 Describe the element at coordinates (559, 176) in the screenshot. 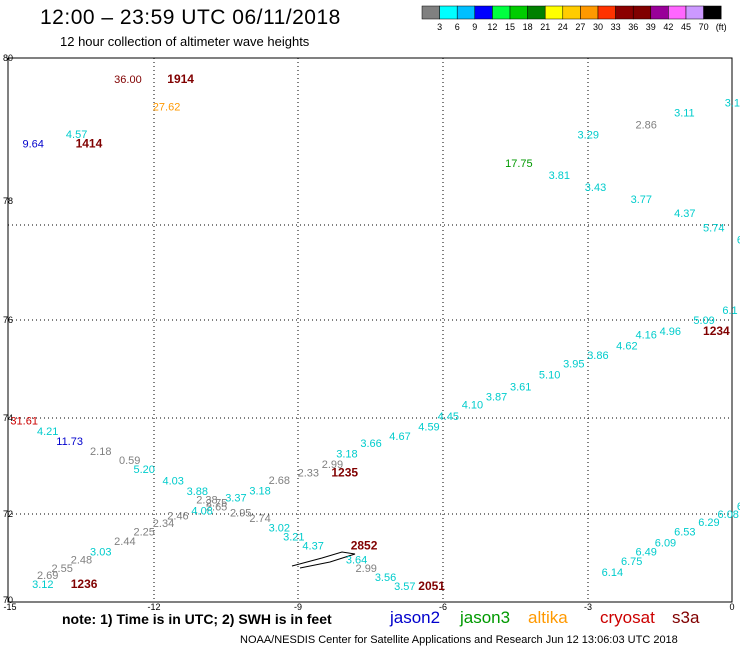

I see `wave-height-label: 3.81` at that location.